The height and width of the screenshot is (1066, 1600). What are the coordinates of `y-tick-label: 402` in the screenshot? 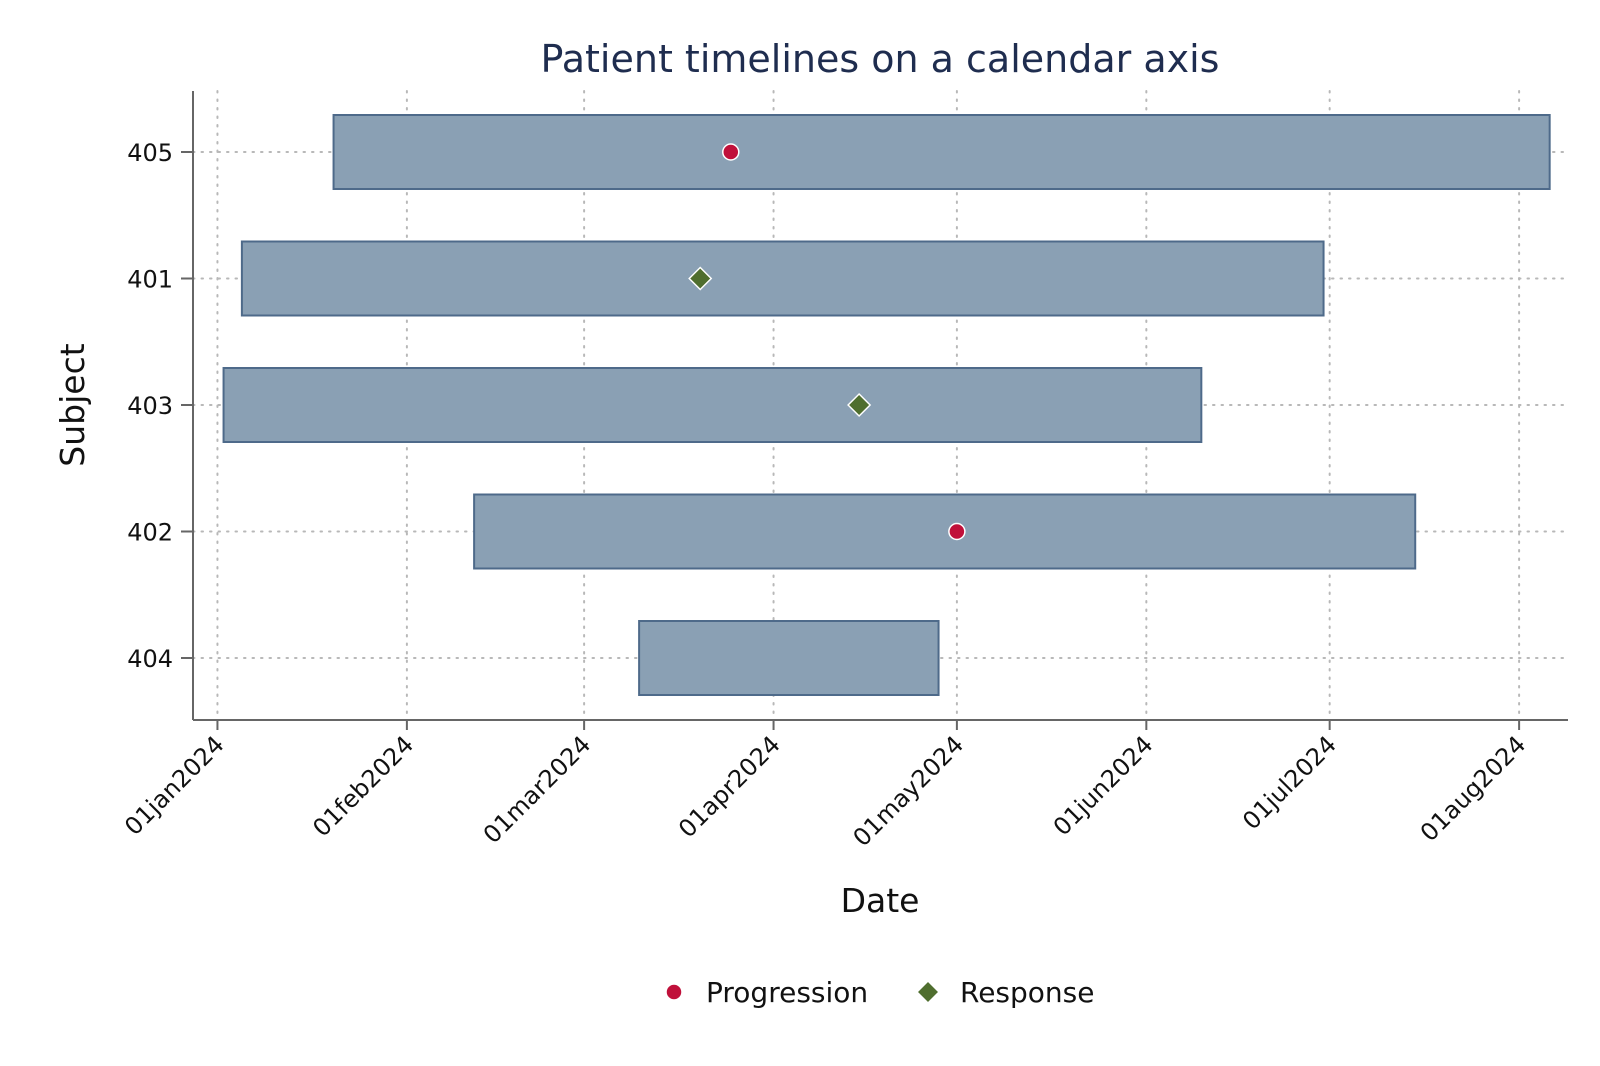 It's located at (150, 533).